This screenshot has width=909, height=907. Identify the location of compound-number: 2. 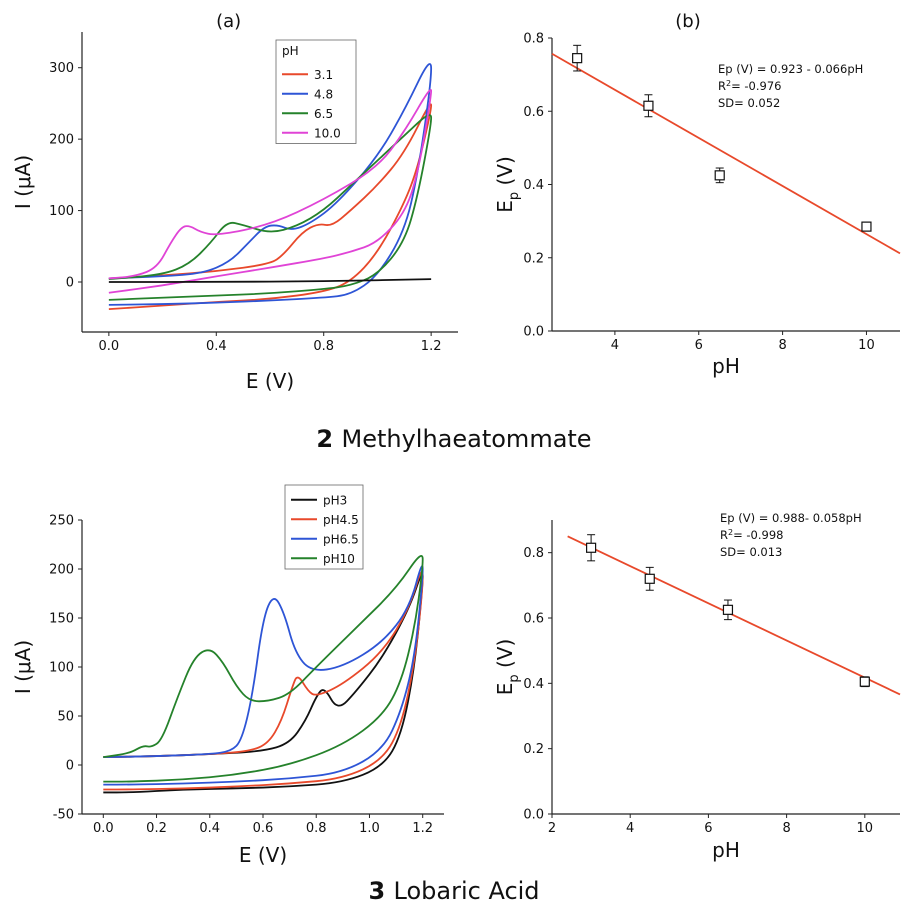
(328, 439).